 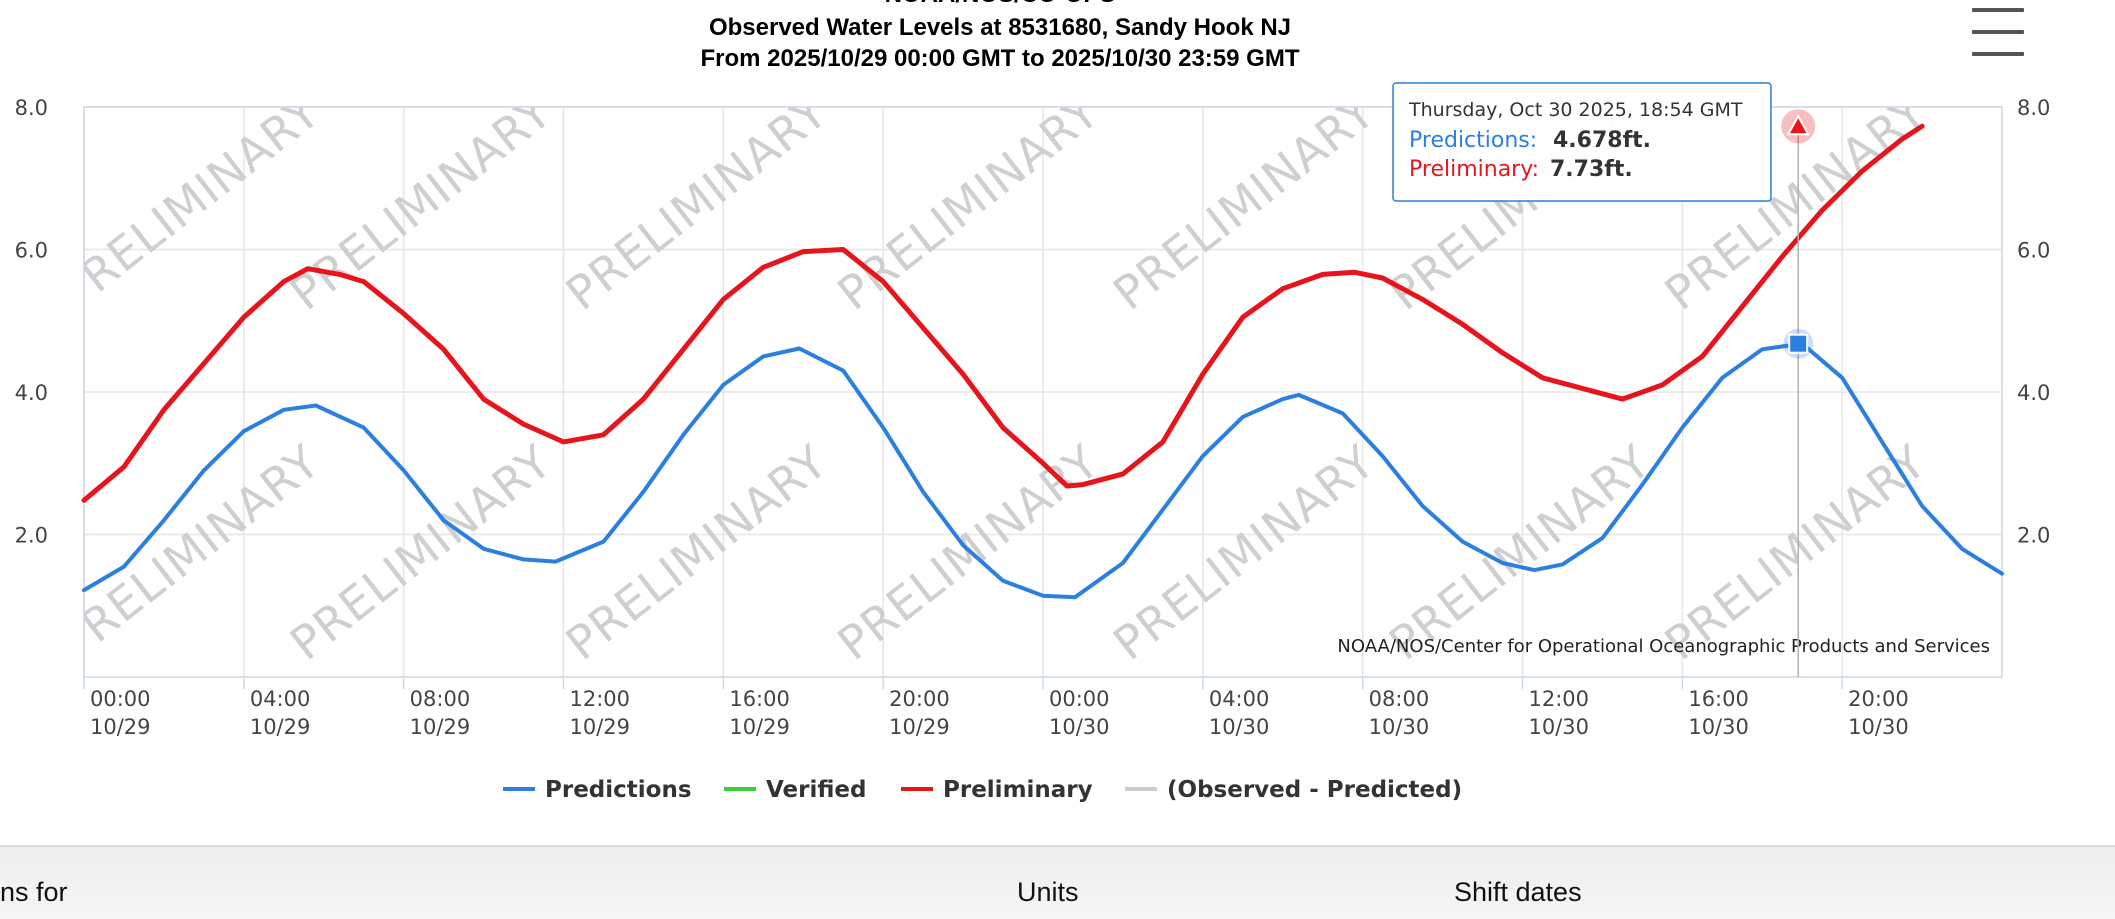 What do you see at coordinates (1048, 892) in the screenshot?
I see `units-label: Units` at bounding box center [1048, 892].